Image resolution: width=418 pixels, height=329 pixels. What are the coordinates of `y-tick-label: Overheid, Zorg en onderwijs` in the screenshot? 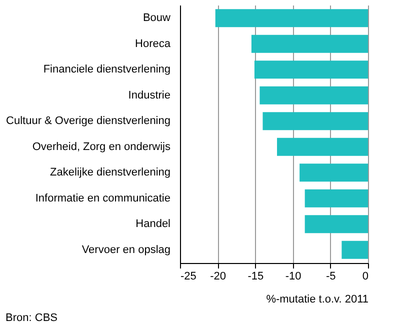 It's located at (101, 146).